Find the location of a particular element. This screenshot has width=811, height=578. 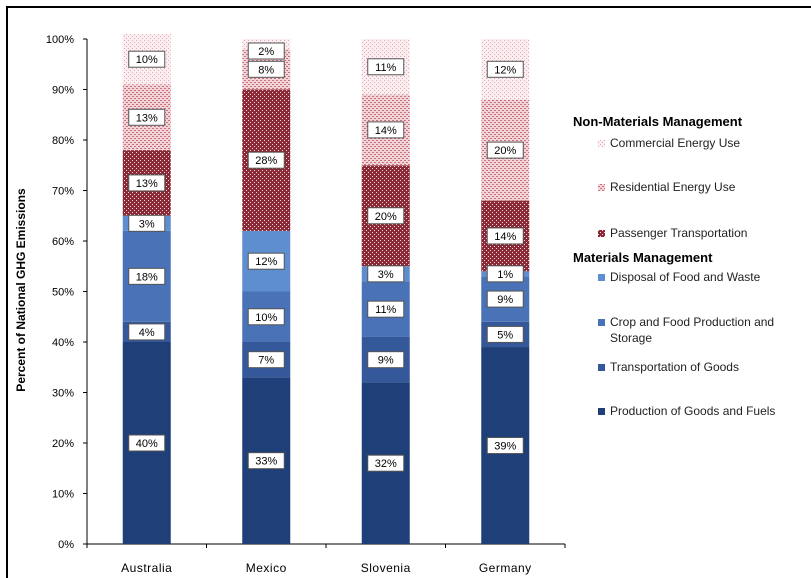

data-label: 33% is located at coordinates (266, 462).